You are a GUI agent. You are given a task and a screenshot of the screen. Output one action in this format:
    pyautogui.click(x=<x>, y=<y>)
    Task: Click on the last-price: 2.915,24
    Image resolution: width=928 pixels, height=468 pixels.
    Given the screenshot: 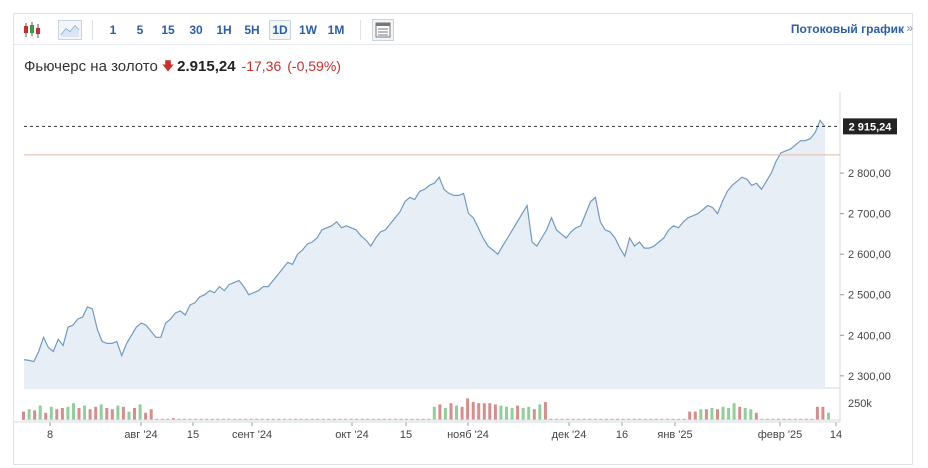 What is the action you would take?
    pyautogui.click(x=206, y=66)
    